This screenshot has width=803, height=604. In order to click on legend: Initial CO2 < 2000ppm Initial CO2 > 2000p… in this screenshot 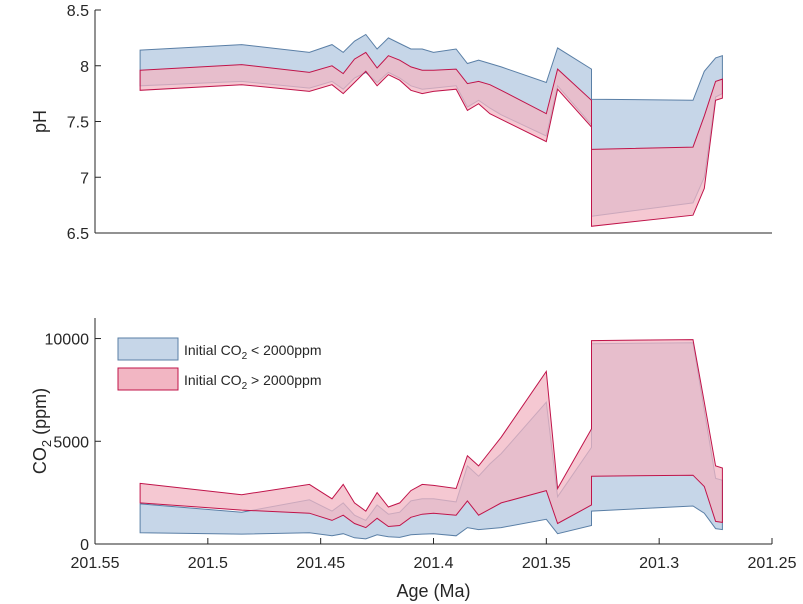, I will do `click(219, 364)`.